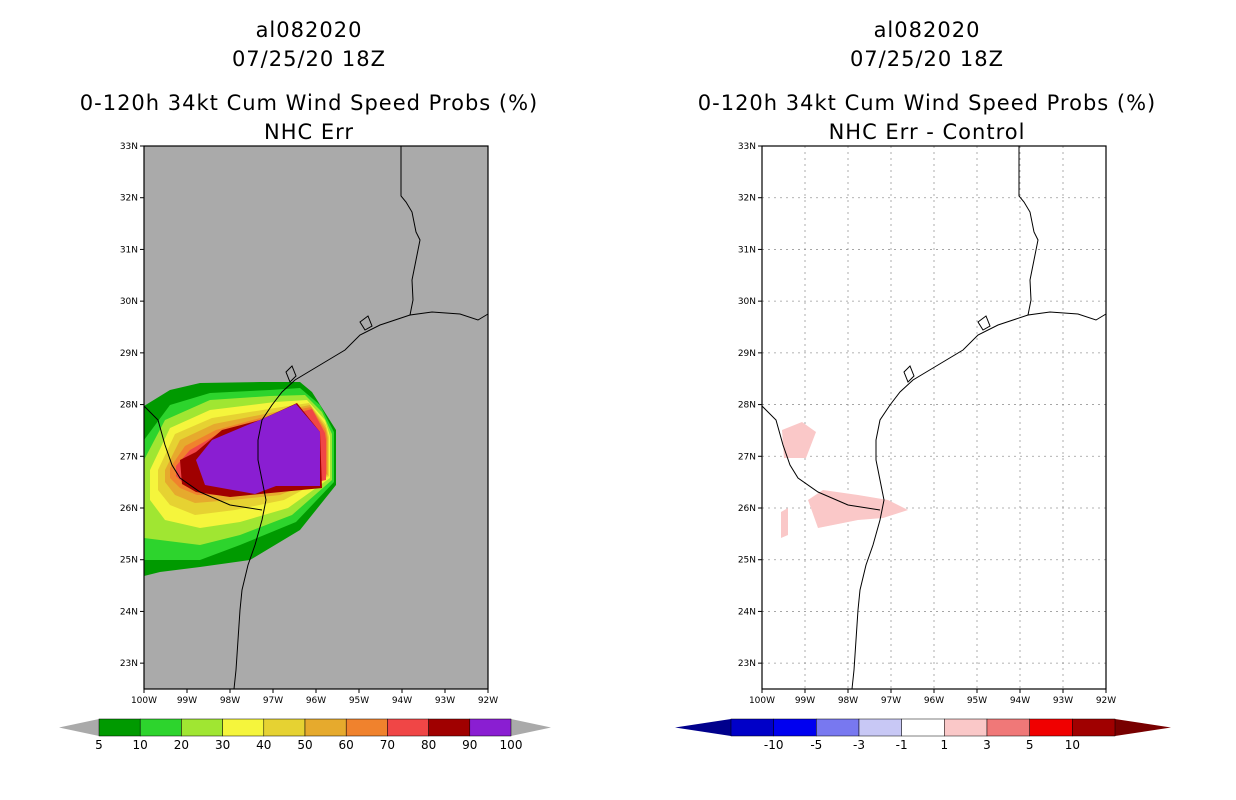 The image size is (1236, 800). I want to click on left-lat-label: 25N, so click(129, 561).